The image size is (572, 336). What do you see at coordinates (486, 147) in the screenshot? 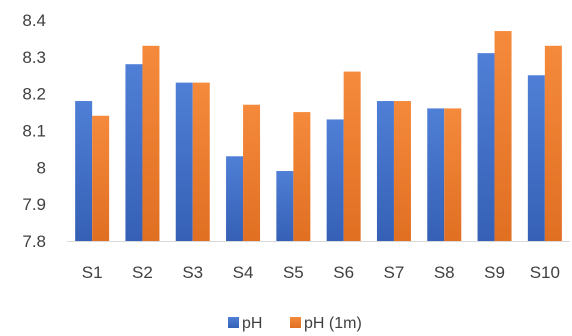
I see `bar-ph-s9` at bounding box center [486, 147].